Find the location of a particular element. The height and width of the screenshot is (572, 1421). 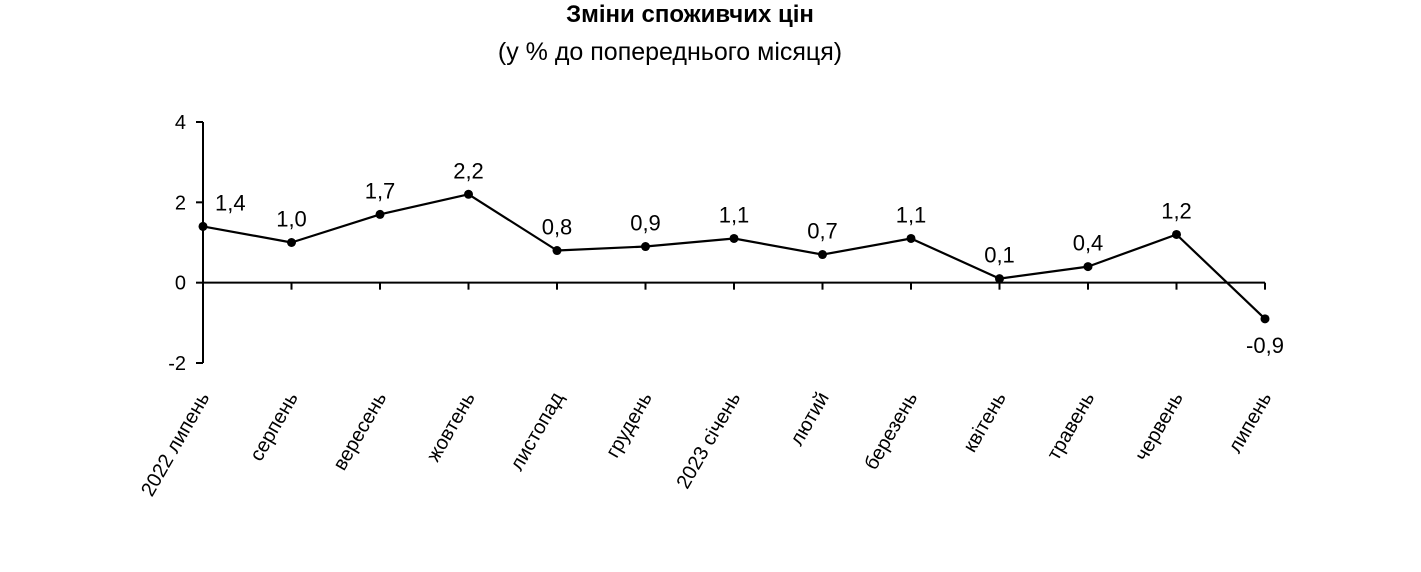

x-tick-label: жовтень is located at coordinates (451, 427).